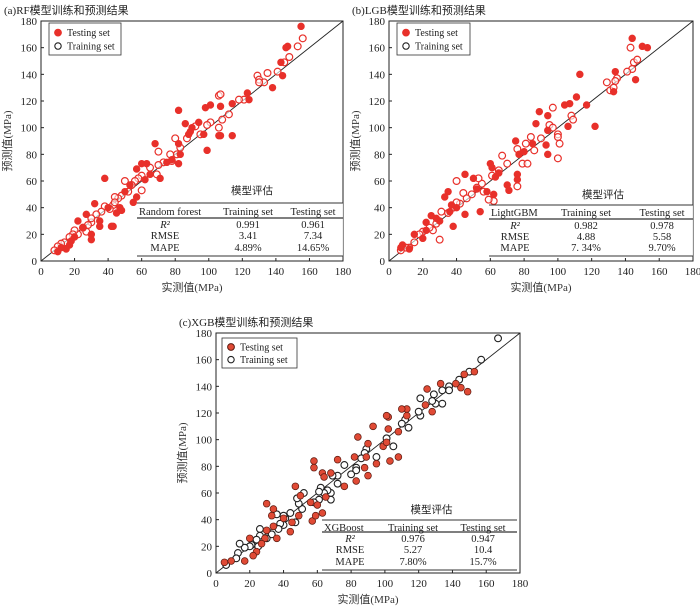  Describe the element at coordinates (246, 322) in the screenshot. I see `chart-title: (c)XGB模型训练和预测结果` at that location.